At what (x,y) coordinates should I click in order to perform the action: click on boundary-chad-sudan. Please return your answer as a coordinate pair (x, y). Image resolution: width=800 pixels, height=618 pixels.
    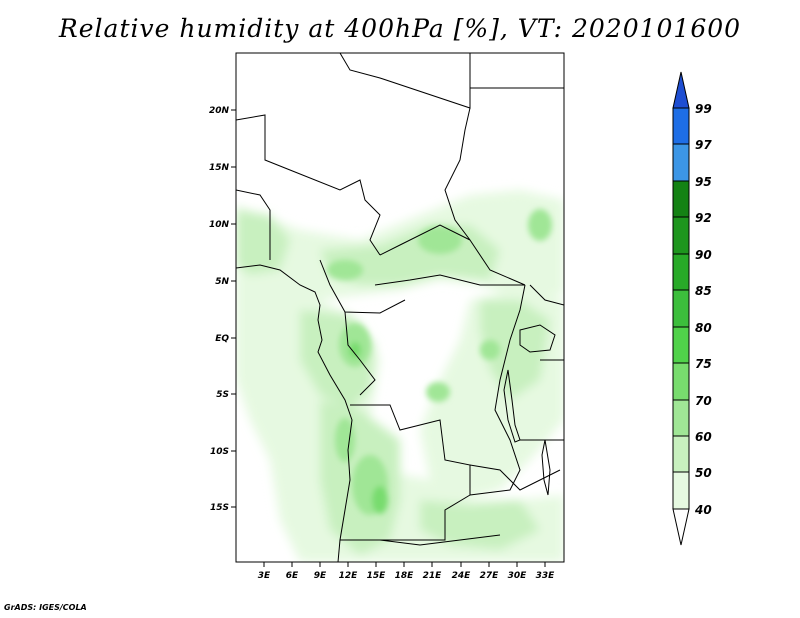
    Looking at the image, I should click on (485, 196).